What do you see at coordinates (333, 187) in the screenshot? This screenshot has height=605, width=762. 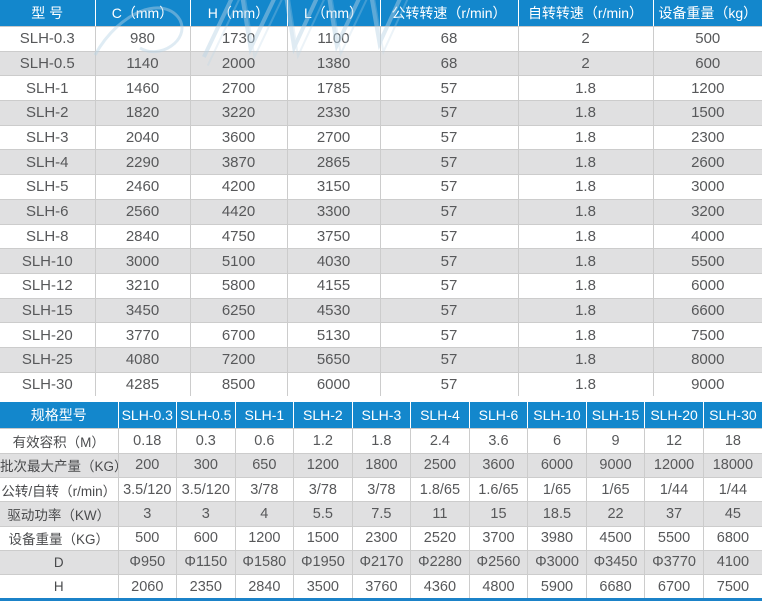 I see `value-cell: 3150` at bounding box center [333, 187].